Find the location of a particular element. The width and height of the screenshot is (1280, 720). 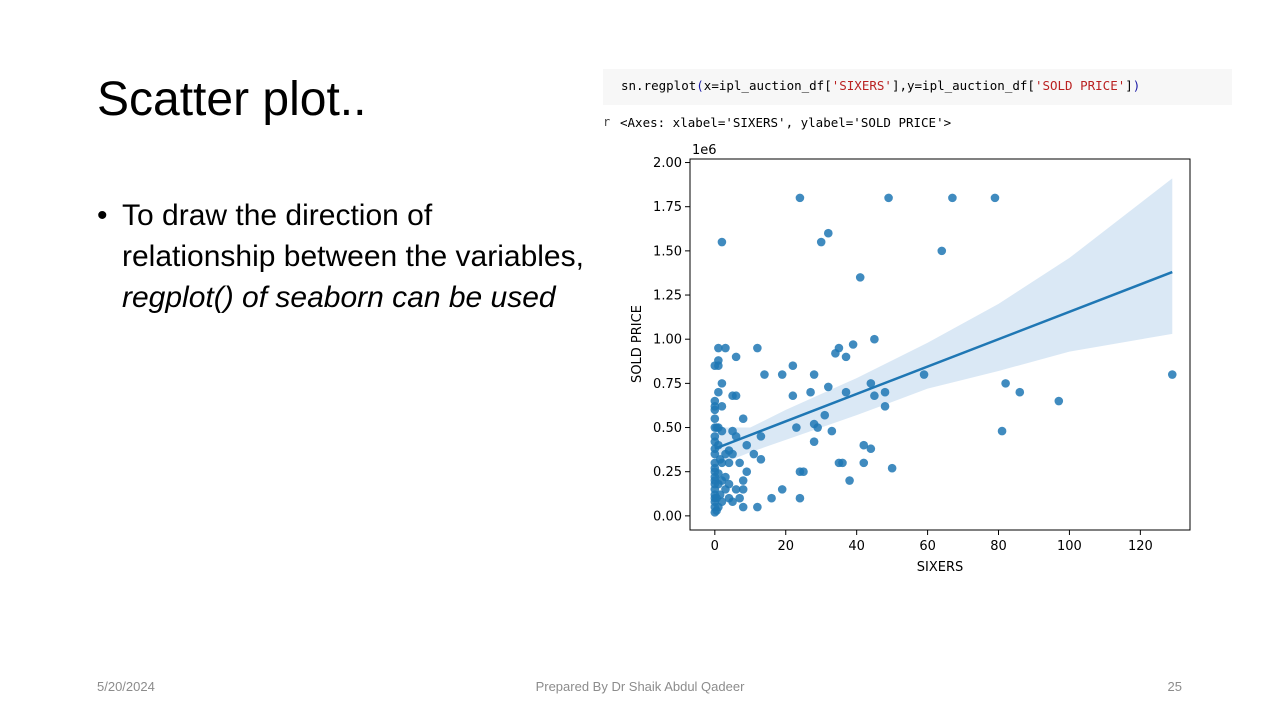

confidence-band is located at coordinates (943, 322).